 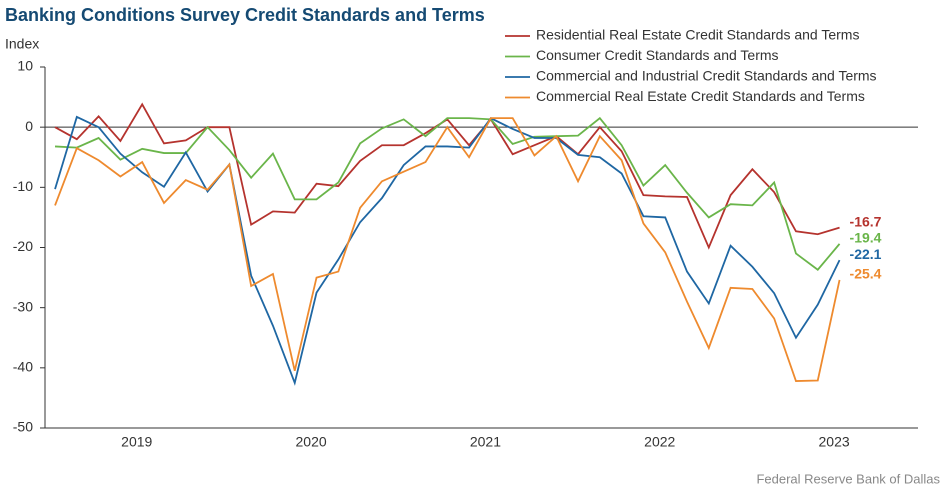 I want to click on x-tick-label: 2022, so click(x=659, y=442).